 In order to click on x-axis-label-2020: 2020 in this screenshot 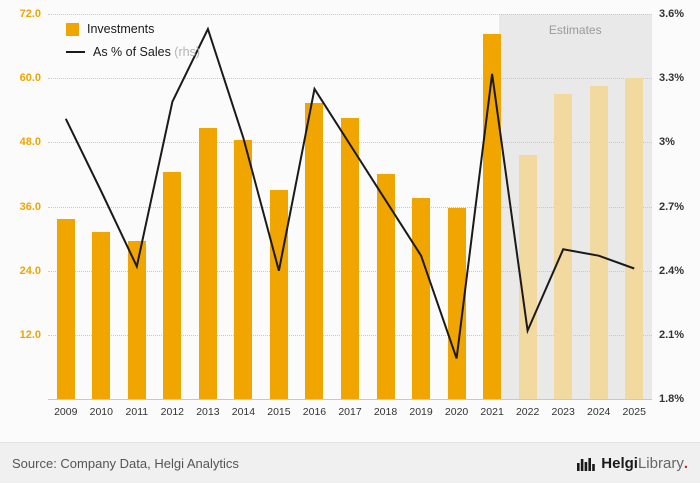, I will do `click(456, 412)`.